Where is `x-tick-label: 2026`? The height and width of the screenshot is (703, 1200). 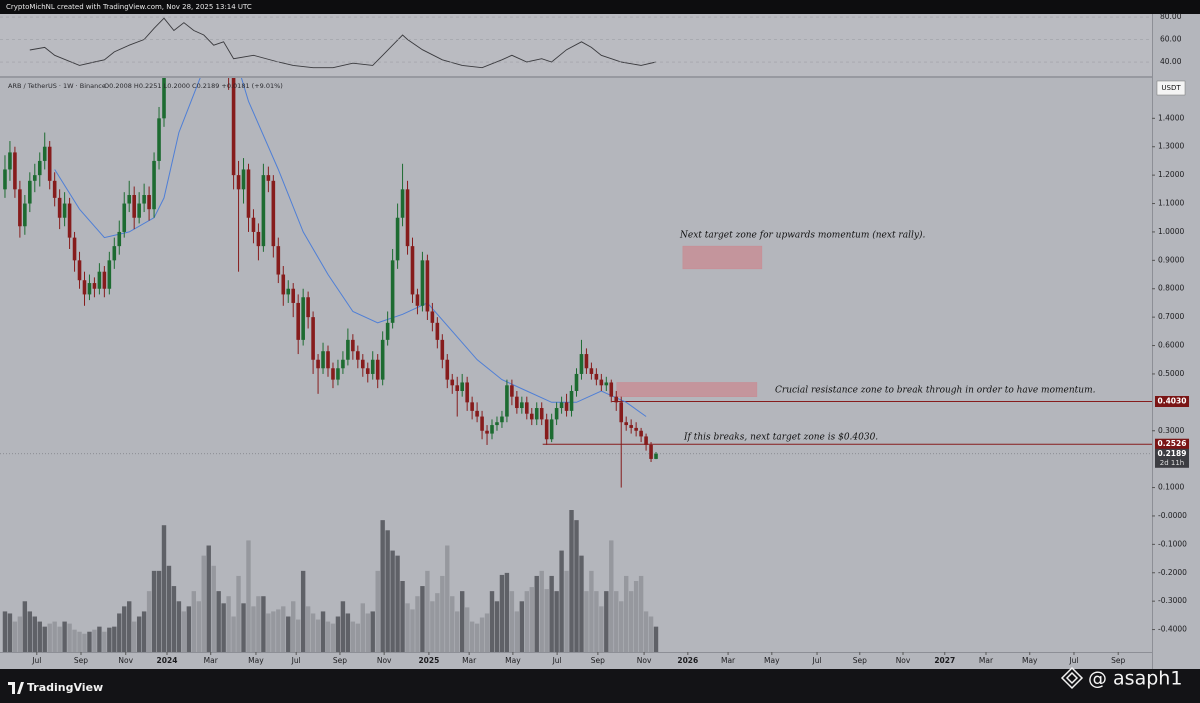 x-tick-label: 2026 is located at coordinates (687, 660).